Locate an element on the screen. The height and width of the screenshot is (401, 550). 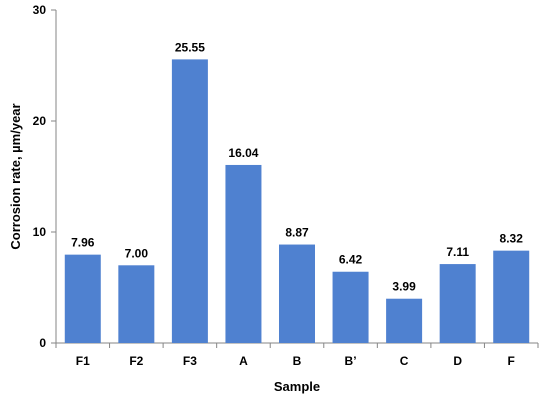
bar-F is located at coordinates (511, 296).